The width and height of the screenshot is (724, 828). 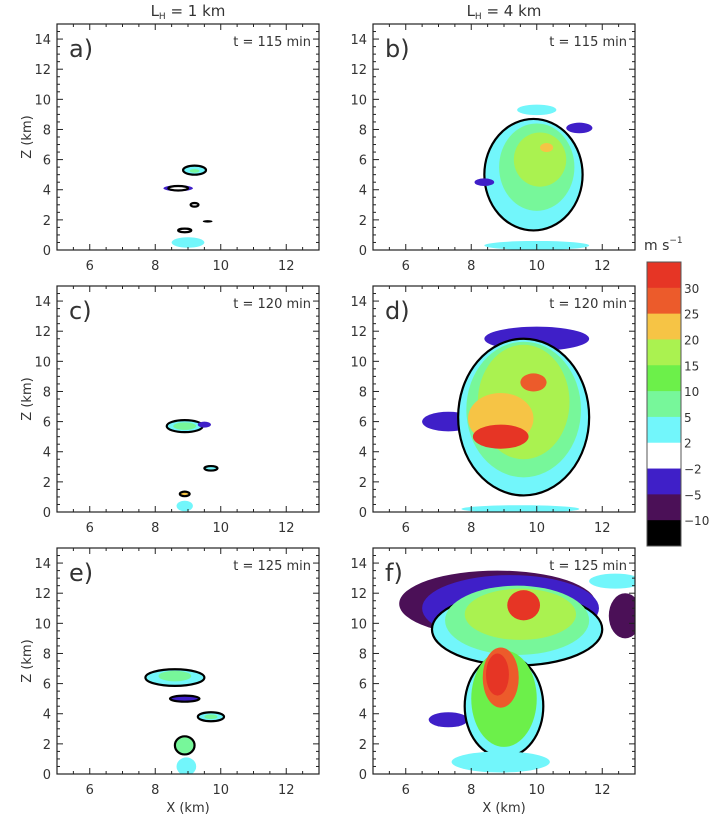 What do you see at coordinates (196, 11) in the screenshot?
I see `column-title-rest: = 1 km` at bounding box center [196, 11].